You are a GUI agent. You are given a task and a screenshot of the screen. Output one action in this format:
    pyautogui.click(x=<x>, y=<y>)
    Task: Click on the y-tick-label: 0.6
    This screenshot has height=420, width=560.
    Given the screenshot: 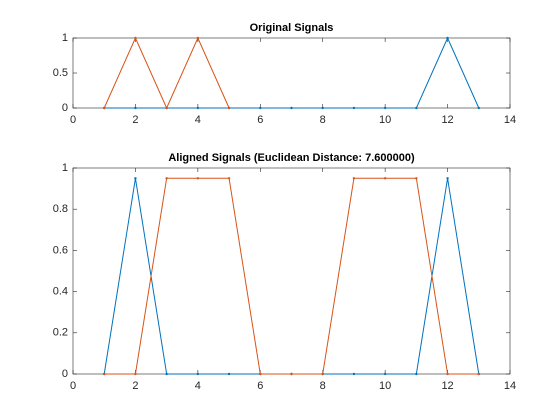 What is the action you would take?
    pyautogui.click(x=60, y=250)
    